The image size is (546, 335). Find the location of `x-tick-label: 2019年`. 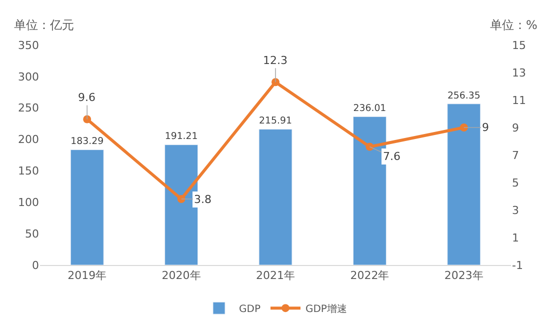

x-tick-label: 2019年 is located at coordinates (87, 275).